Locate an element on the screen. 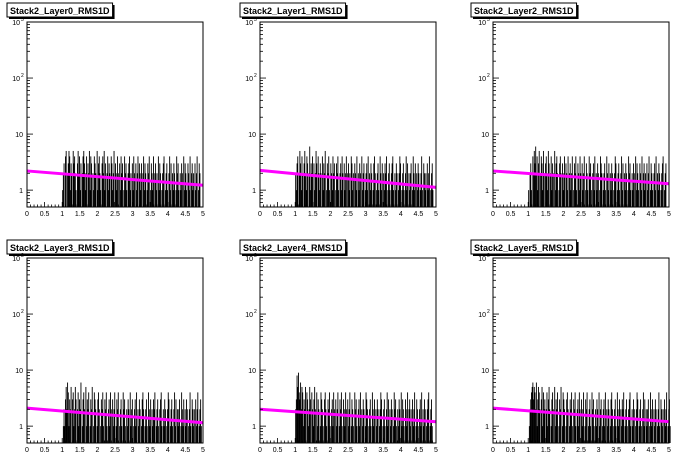 The image size is (696, 472). x-tick-label: 3 is located at coordinates (133, 214).